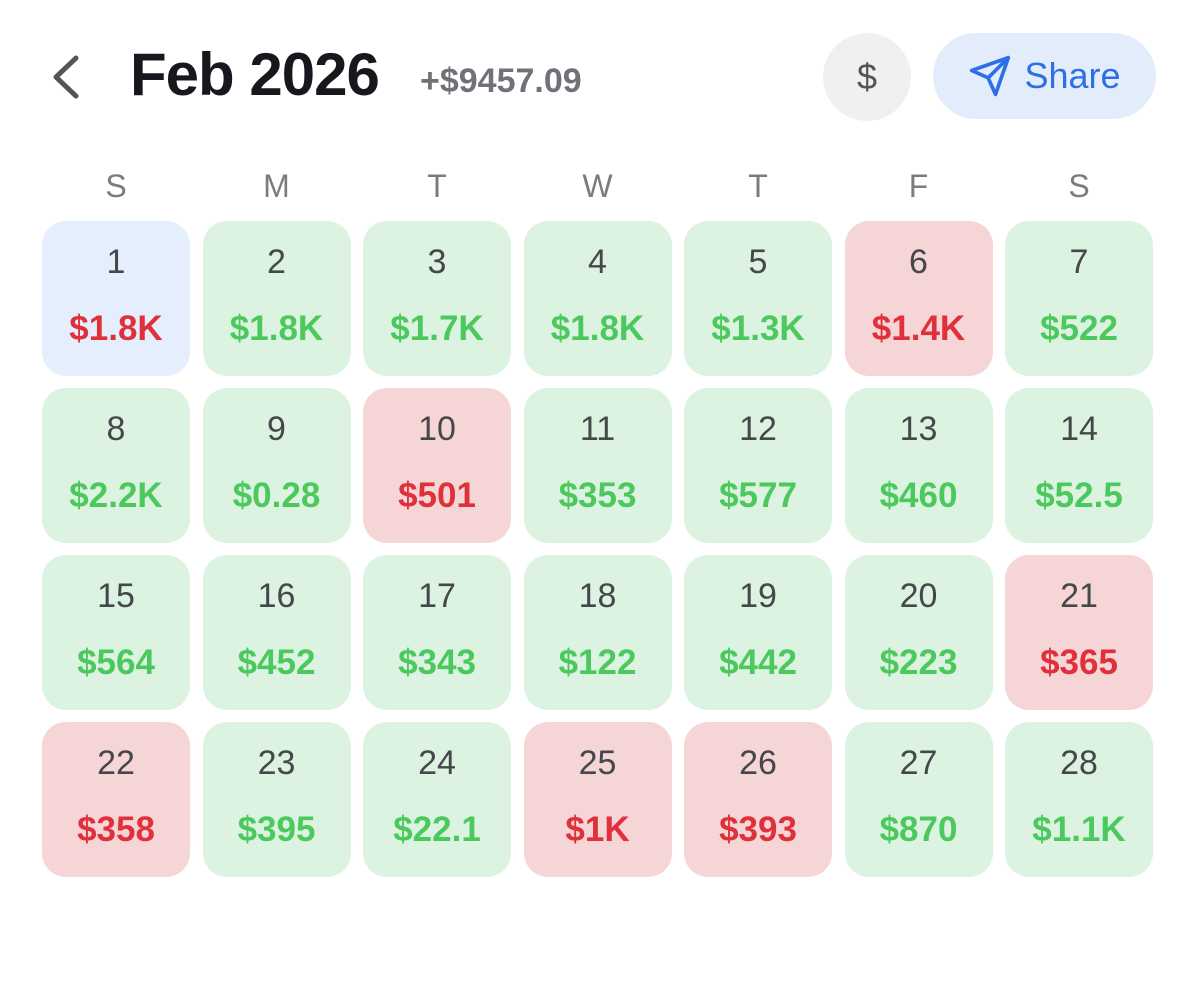 The image size is (1200, 983). Describe the element at coordinates (437, 262) in the screenshot. I see `day-number: 3` at that location.